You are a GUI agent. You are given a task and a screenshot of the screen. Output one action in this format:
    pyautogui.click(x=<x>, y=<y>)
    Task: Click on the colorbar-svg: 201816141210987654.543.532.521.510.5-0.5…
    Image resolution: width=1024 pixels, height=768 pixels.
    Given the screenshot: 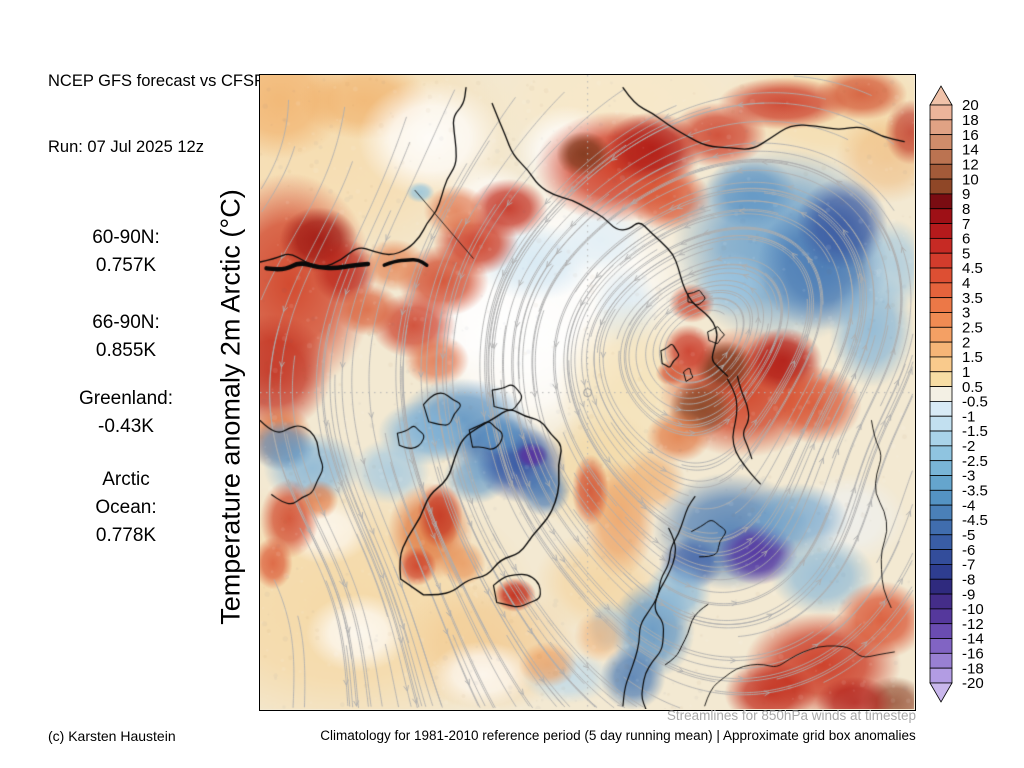 What is the action you would take?
    pyautogui.click(x=958, y=394)
    